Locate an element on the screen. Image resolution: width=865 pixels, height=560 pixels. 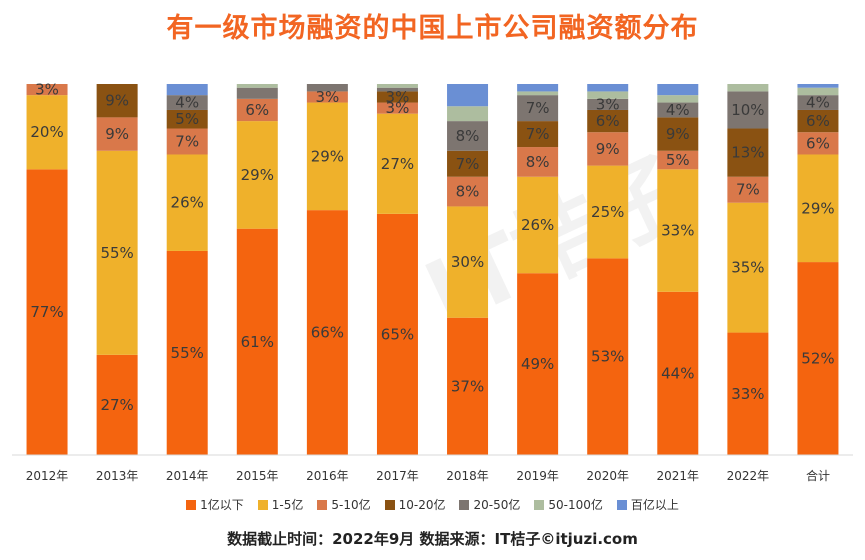
legend-item: 5-10亿 is located at coordinates (344, 504).